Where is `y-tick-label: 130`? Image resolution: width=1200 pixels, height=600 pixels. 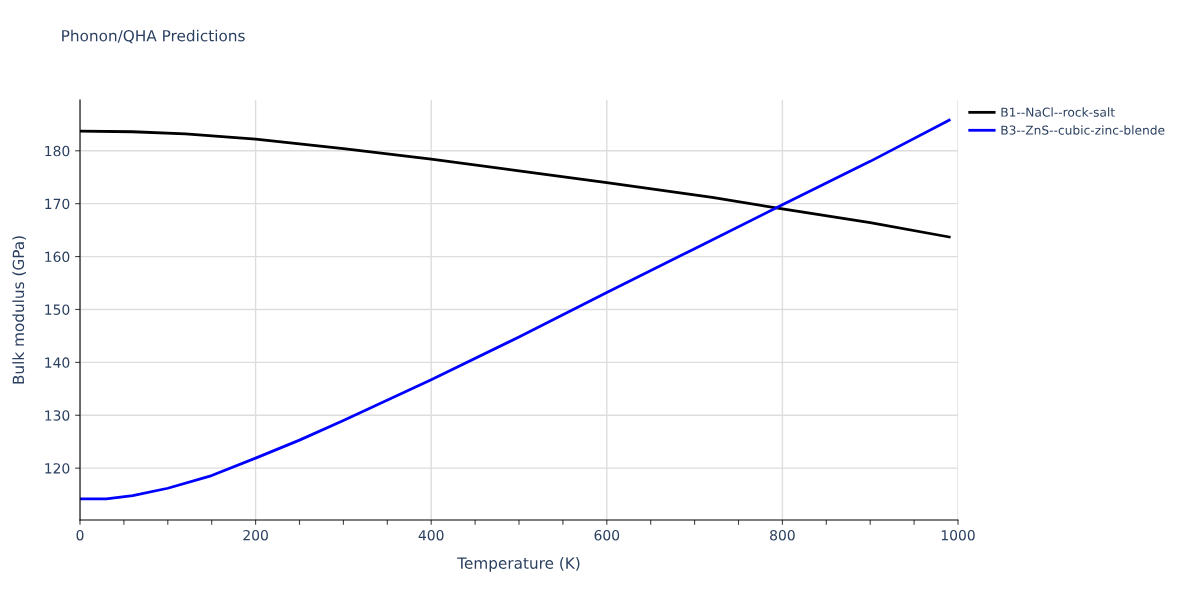
y-tick-label: 130 is located at coordinates (57, 415).